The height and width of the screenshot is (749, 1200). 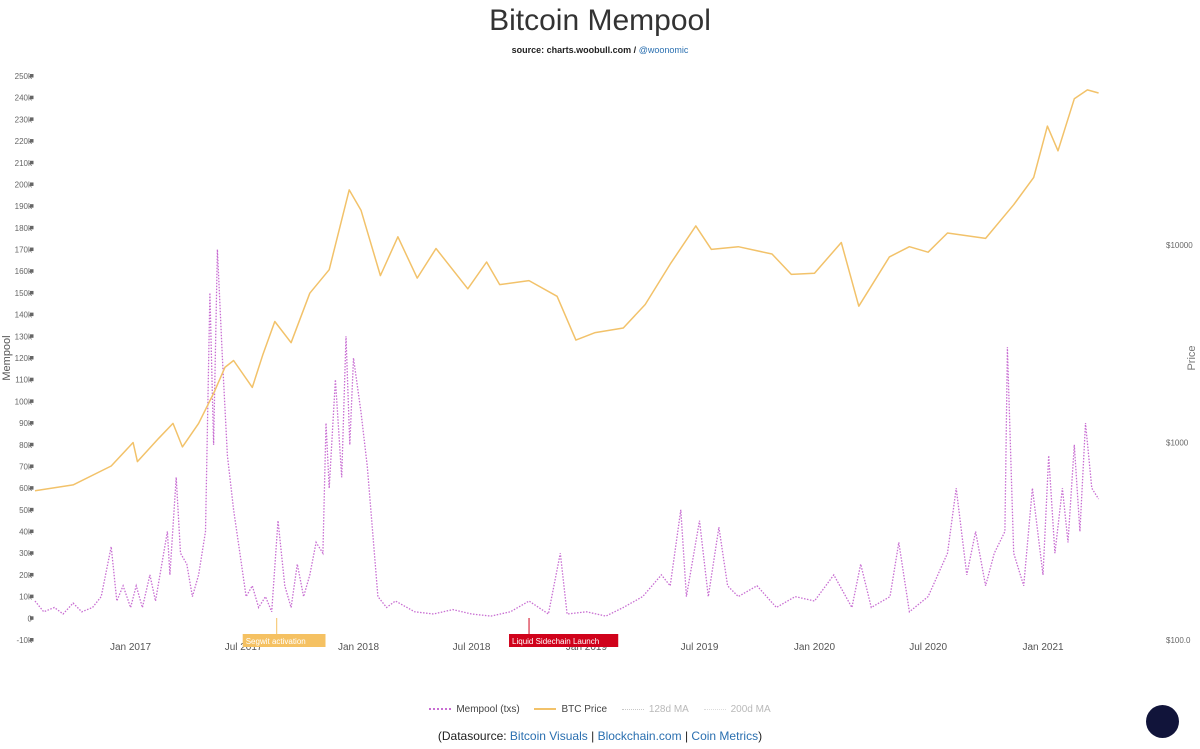 I want to click on y-left-tick-label: 220k, so click(x=24, y=141).